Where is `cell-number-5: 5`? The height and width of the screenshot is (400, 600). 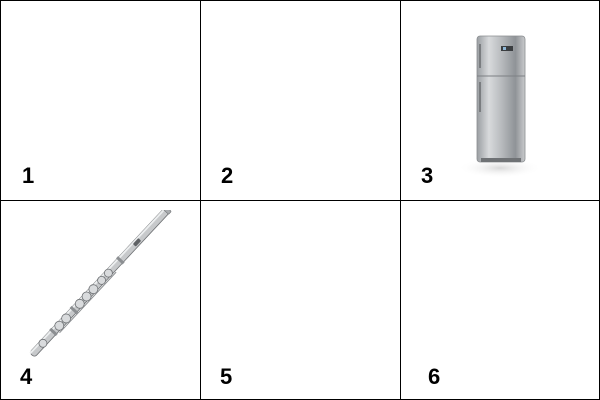 cell-number-5: 5 is located at coordinates (226, 376).